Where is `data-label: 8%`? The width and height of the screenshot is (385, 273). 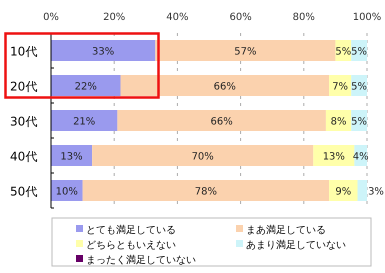
data-label: 8% is located at coordinates (338, 122).